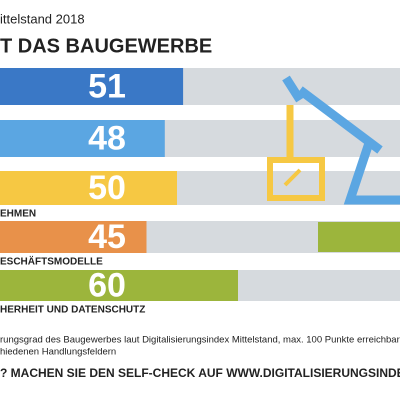  What do you see at coordinates (107, 86) in the screenshot?
I see `value-label: 51` at bounding box center [107, 86].